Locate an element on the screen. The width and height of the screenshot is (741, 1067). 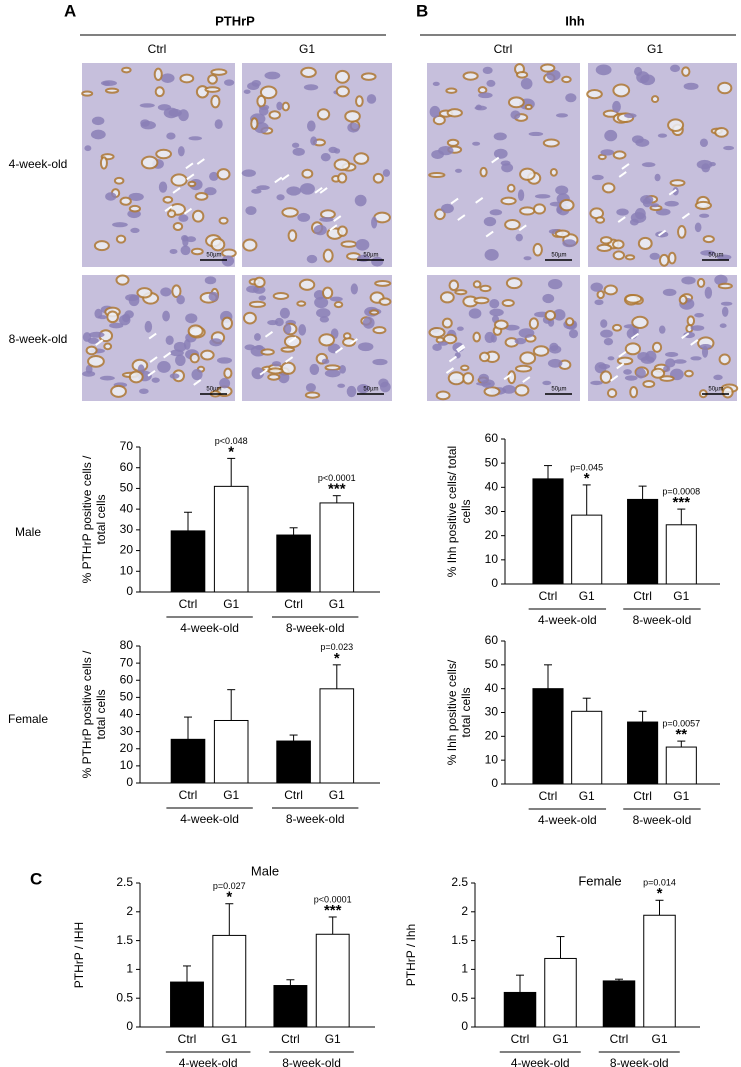
group-label: 4-week-old is located at coordinates (209, 819).